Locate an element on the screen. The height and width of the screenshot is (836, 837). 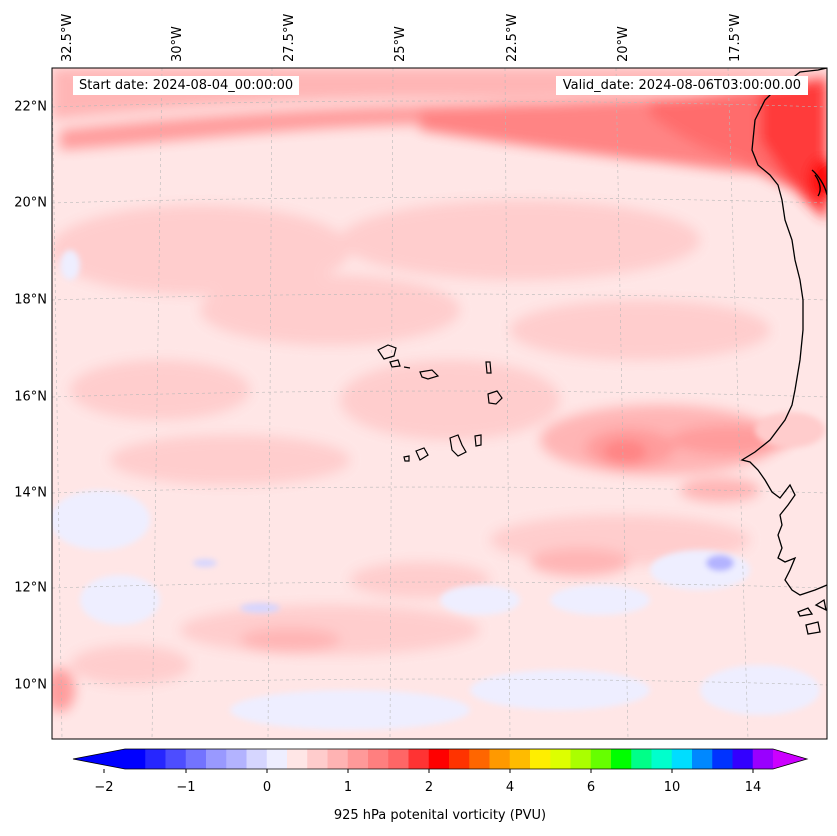
banc-arguin-coast is located at coordinates (819, 183).